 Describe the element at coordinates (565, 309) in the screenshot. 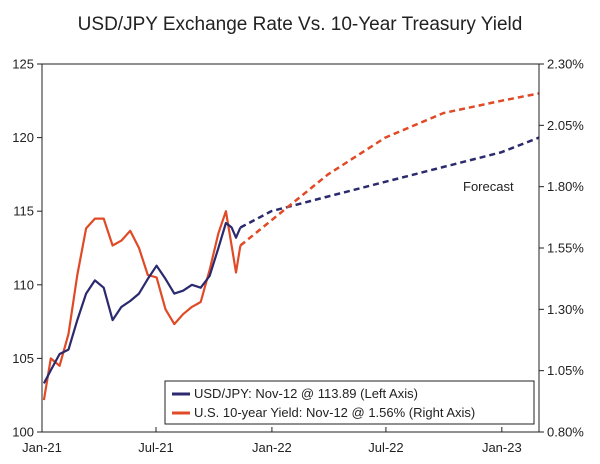

I see `y-right-tick-label: 1.30%` at that location.